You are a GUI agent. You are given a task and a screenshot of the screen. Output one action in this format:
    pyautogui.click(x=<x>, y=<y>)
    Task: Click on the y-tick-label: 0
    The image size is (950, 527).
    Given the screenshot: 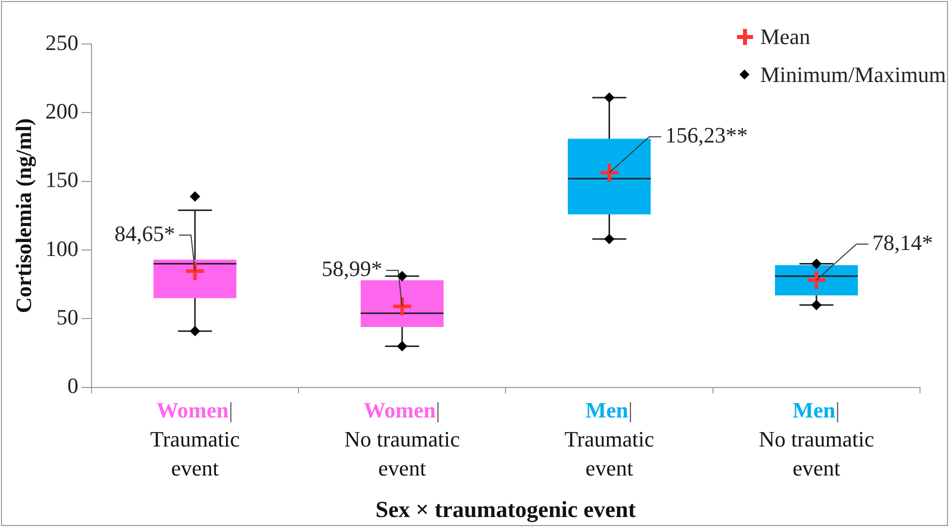 What is the action you would take?
    pyautogui.click(x=72, y=385)
    